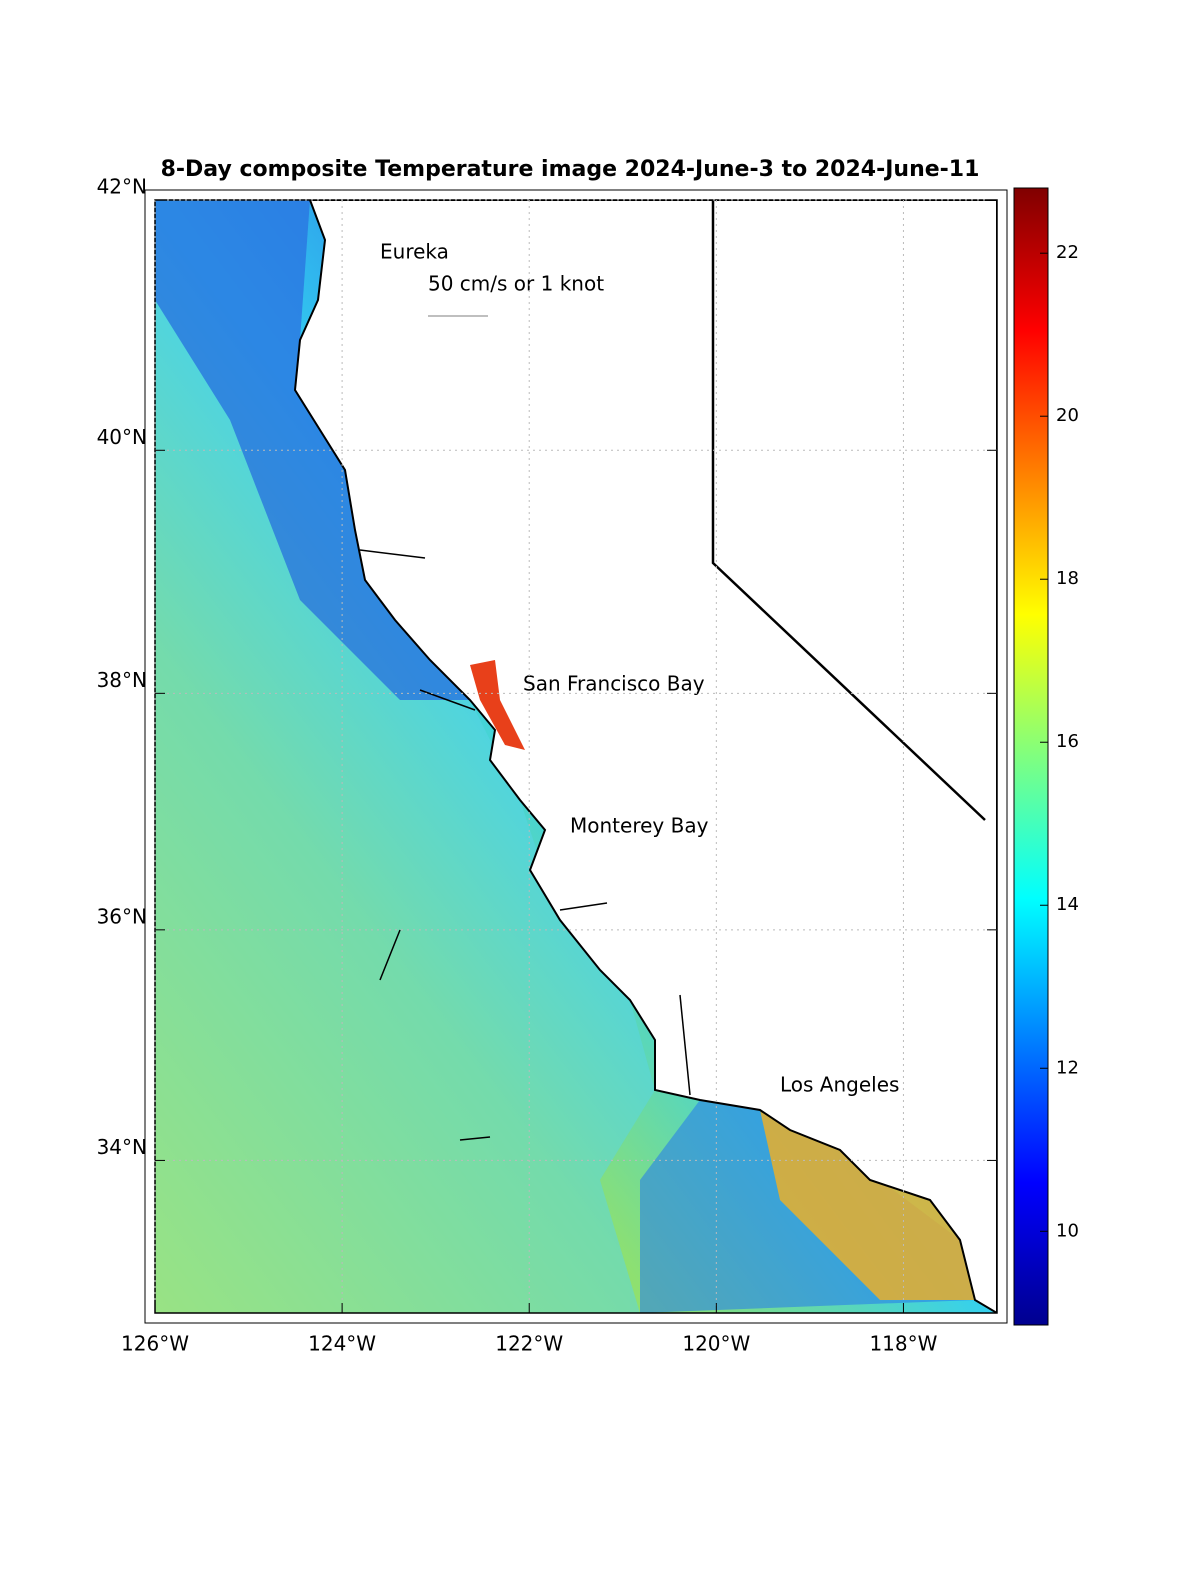 This screenshot has width=1200, height=1579. What do you see at coordinates (122, 437) in the screenshot?
I see `y-tick-label: 40°N` at bounding box center [122, 437].